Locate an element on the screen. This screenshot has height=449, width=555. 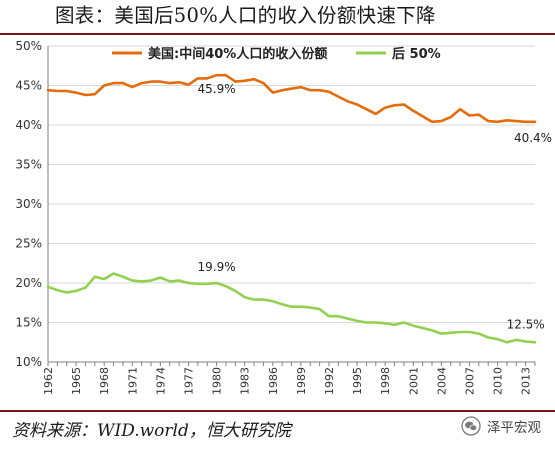
source-note: 资料来源：WID.world，恒大研究院 is located at coordinates (151, 431).